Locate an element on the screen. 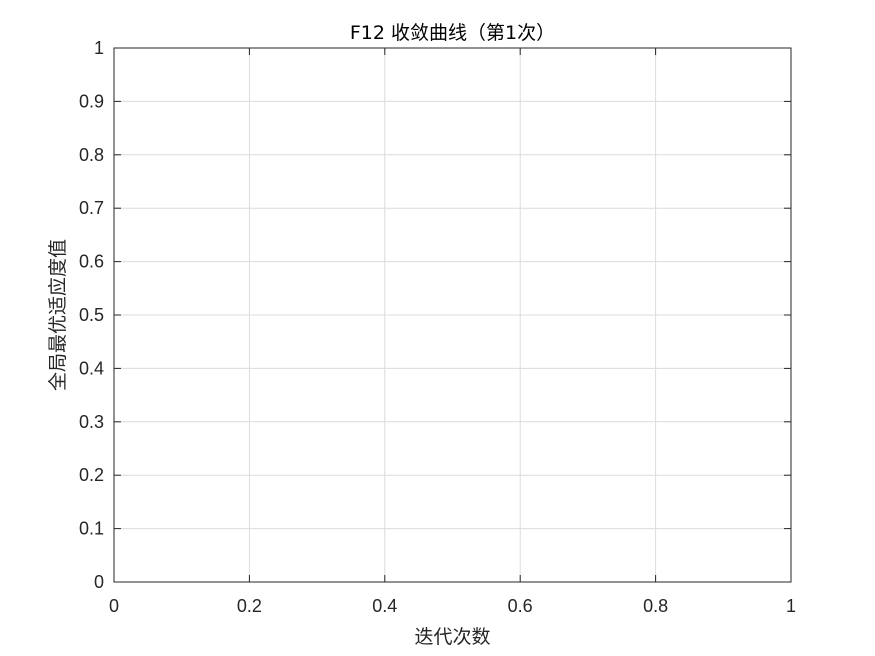 This screenshot has width=875, height=656. y-axis-label: 全局最优适应度值 is located at coordinates (58, 315).